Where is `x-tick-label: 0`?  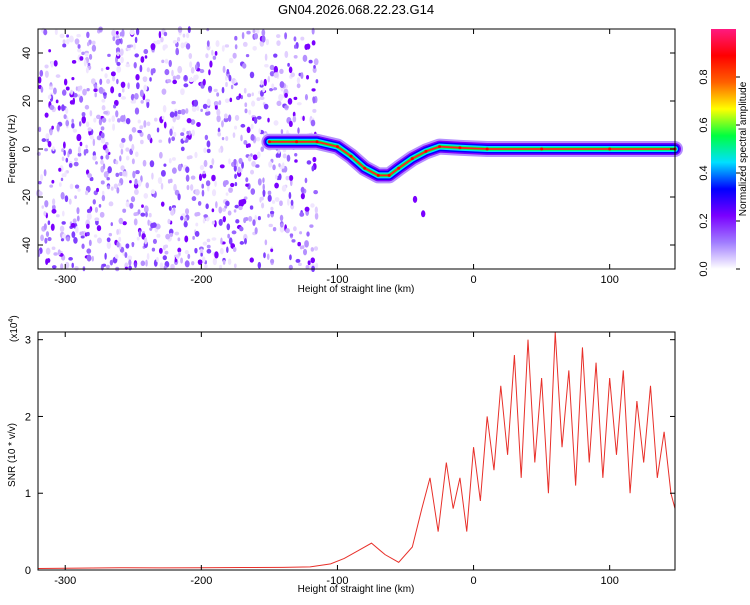 x-tick-label: 0 is located at coordinates (473, 280).